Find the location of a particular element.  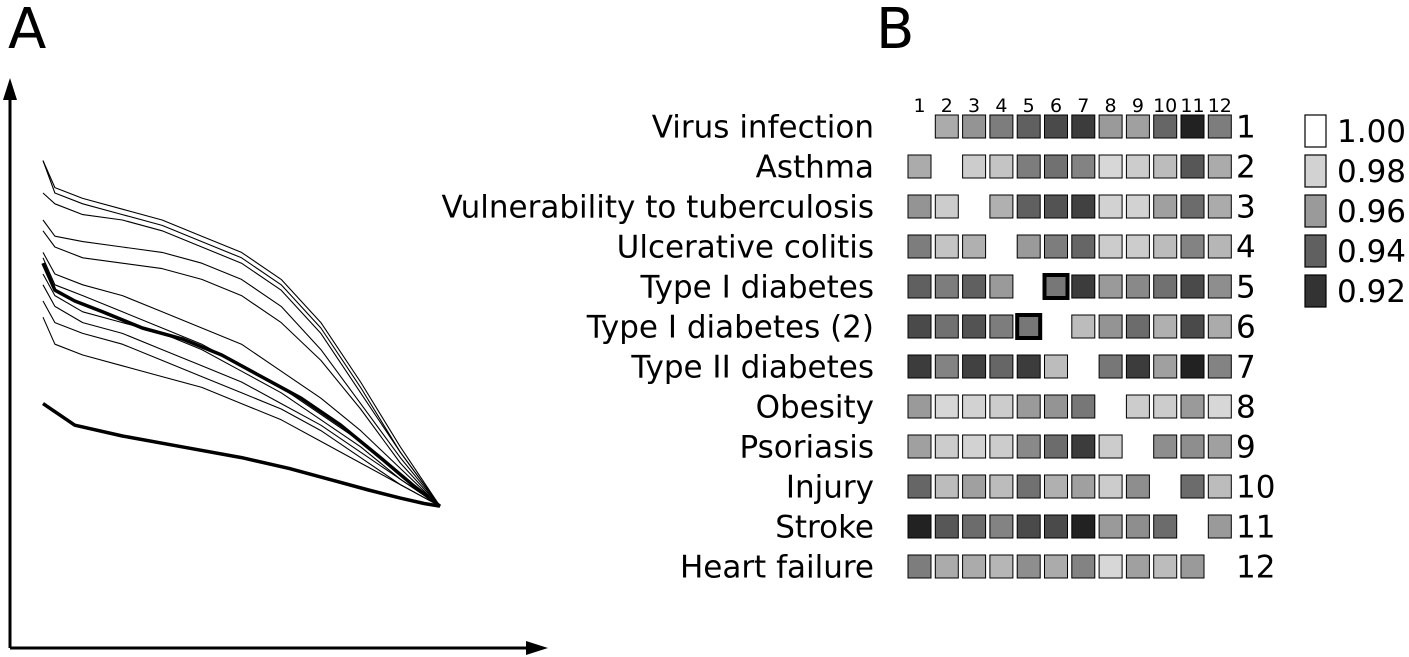

column-label: 11 is located at coordinates (1192, 106).